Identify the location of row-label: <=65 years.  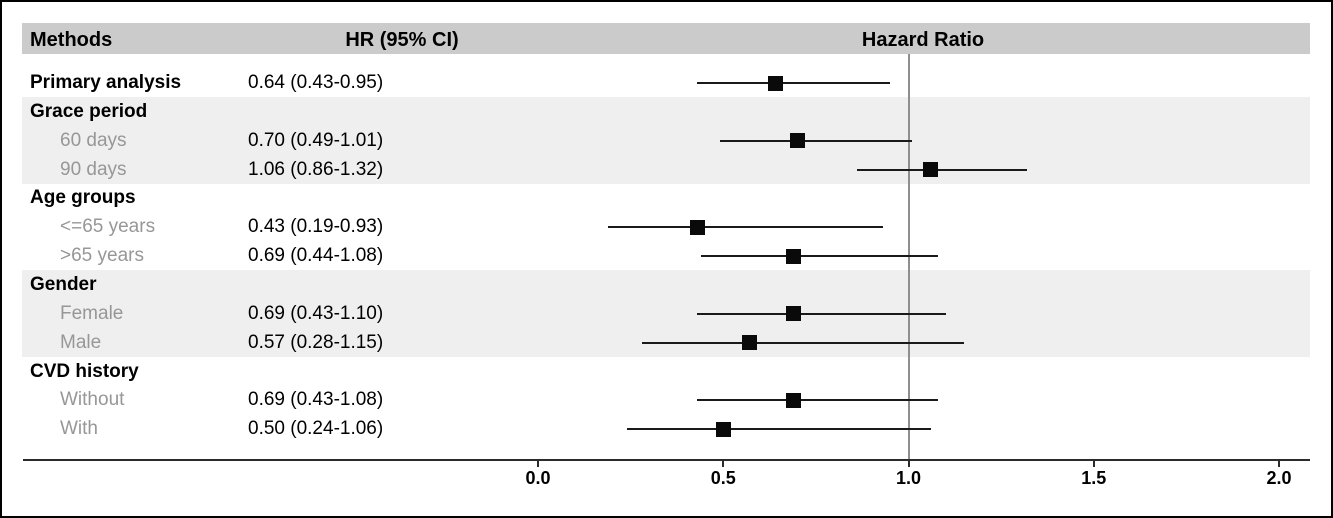
(108, 227).